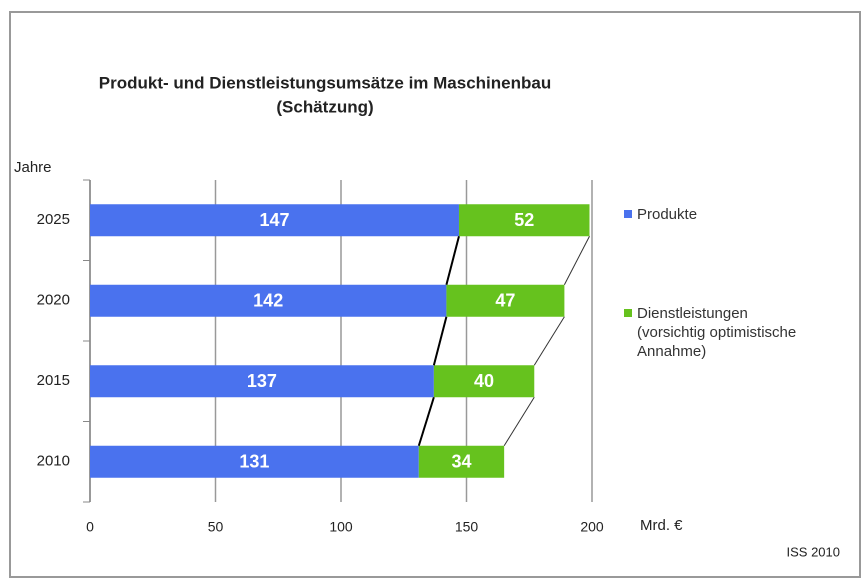 The width and height of the screenshot is (865, 579). What do you see at coordinates (592, 527) in the screenshot?
I see `x-tick-label: 200` at bounding box center [592, 527].